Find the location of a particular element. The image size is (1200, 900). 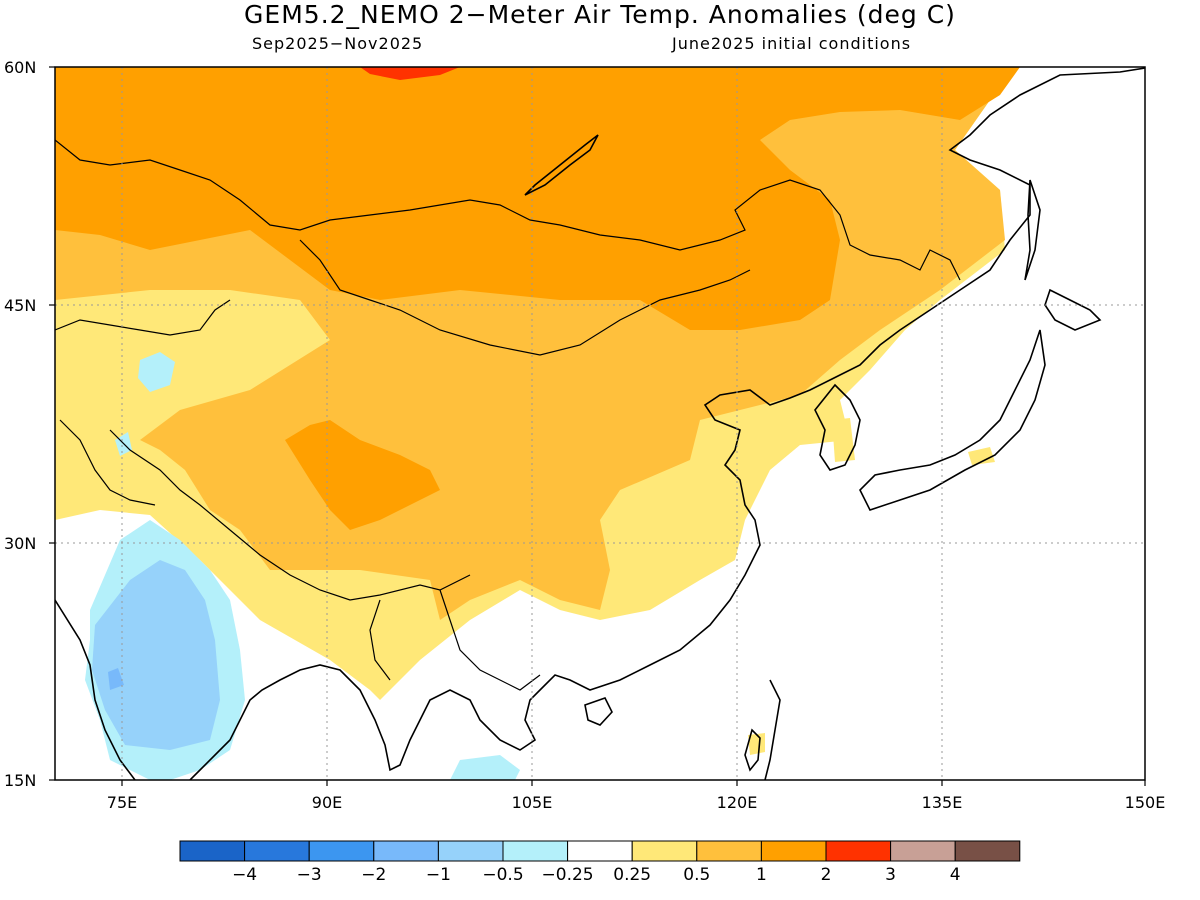

lon-label-105e: 105E is located at coordinates (532, 802).